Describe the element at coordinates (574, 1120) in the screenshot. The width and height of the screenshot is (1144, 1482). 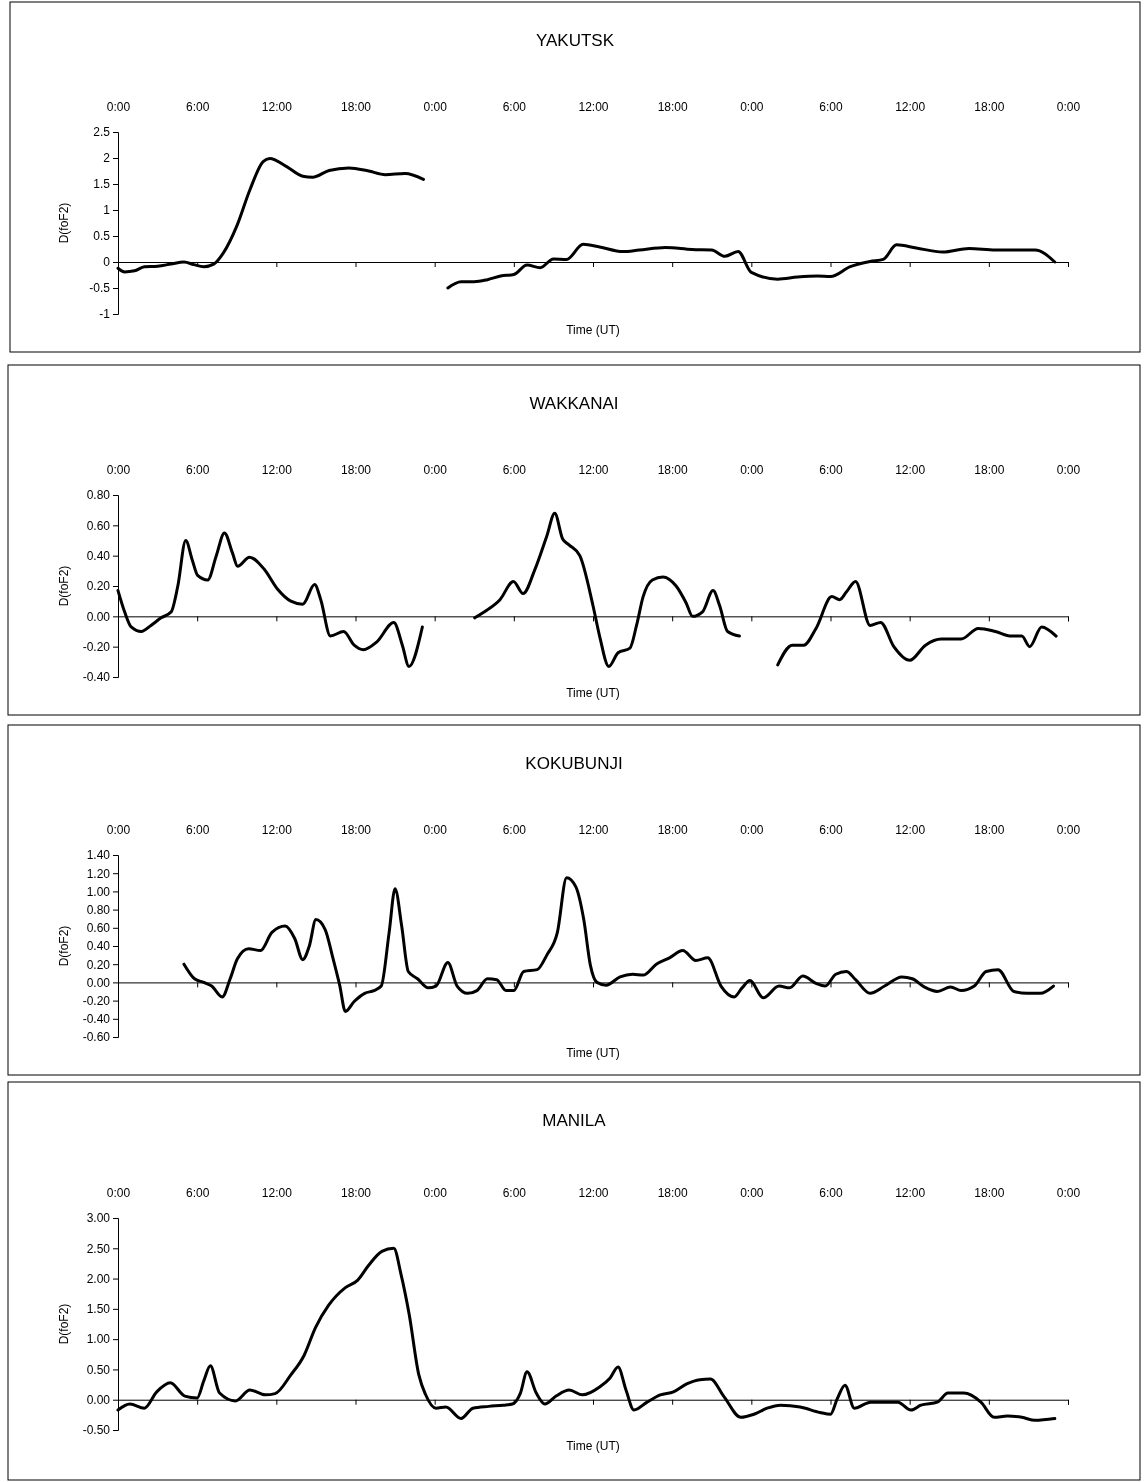
I see `chart-title: MANILA` at that location.